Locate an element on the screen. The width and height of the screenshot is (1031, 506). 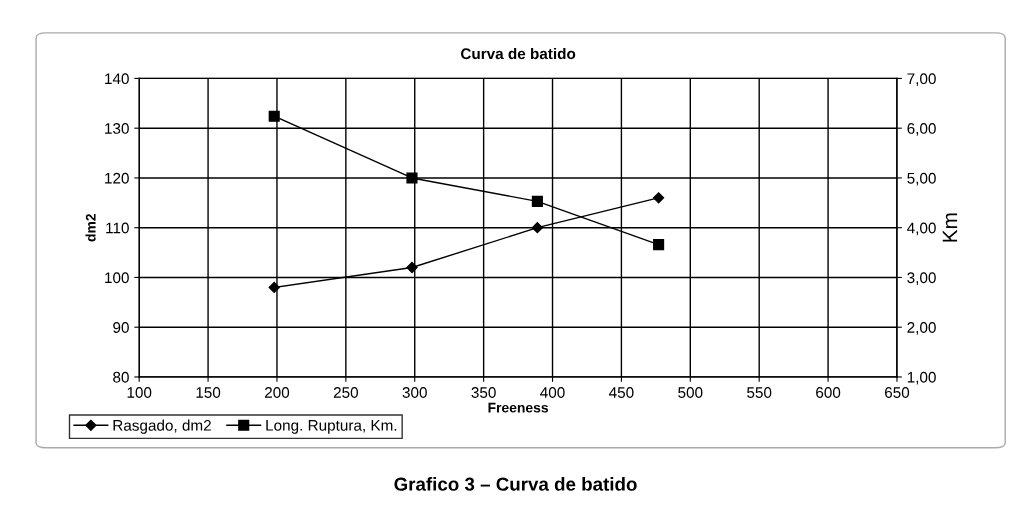
y-tick-label: 90 is located at coordinates (121, 327).